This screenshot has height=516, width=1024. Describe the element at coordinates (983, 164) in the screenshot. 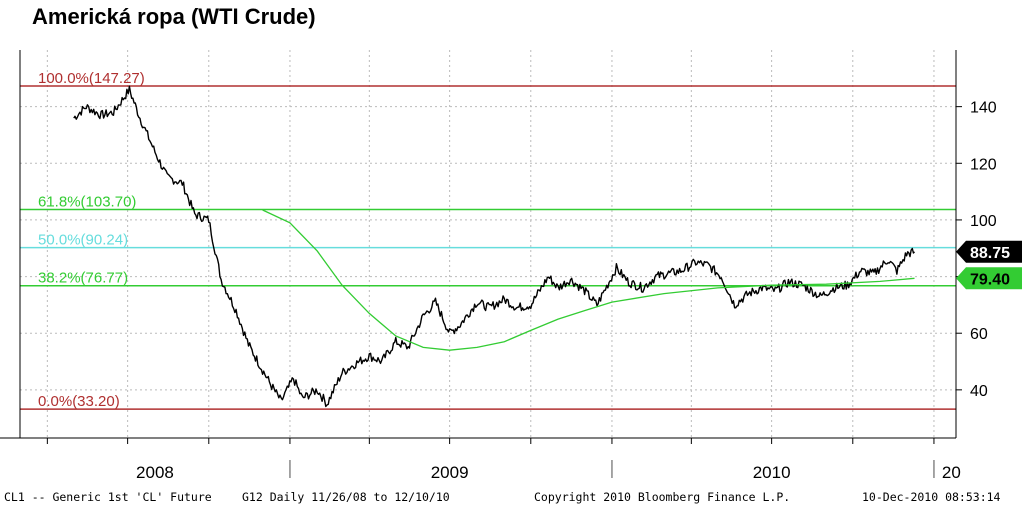

I see `y-tick-label: 120` at that location.